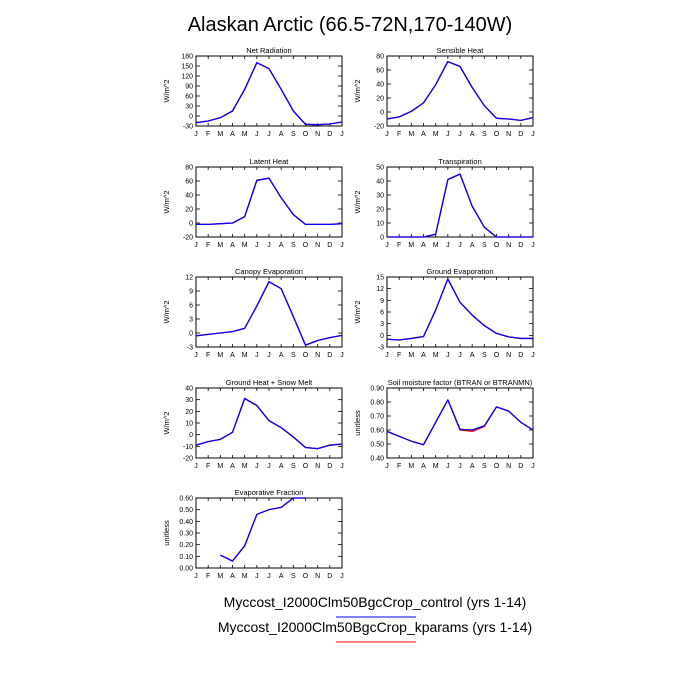 This screenshot has height=700, width=700. Describe the element at coordinates (377, 417) in the screenshot. I see `y-tick-label: 0.70` at that location.